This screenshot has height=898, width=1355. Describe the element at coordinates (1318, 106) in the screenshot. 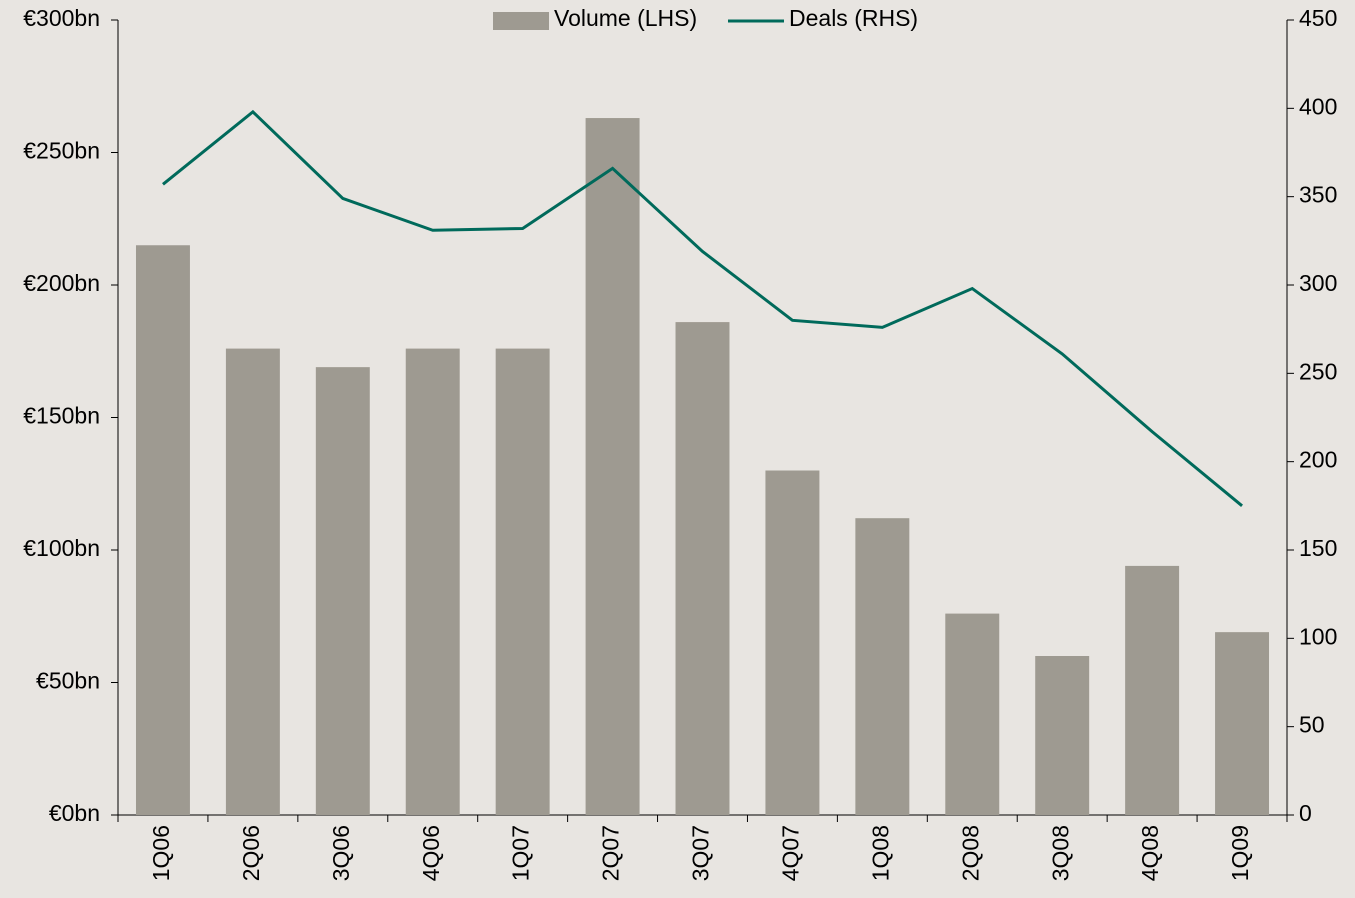

I see `y2-tick-label: 400` at that location.